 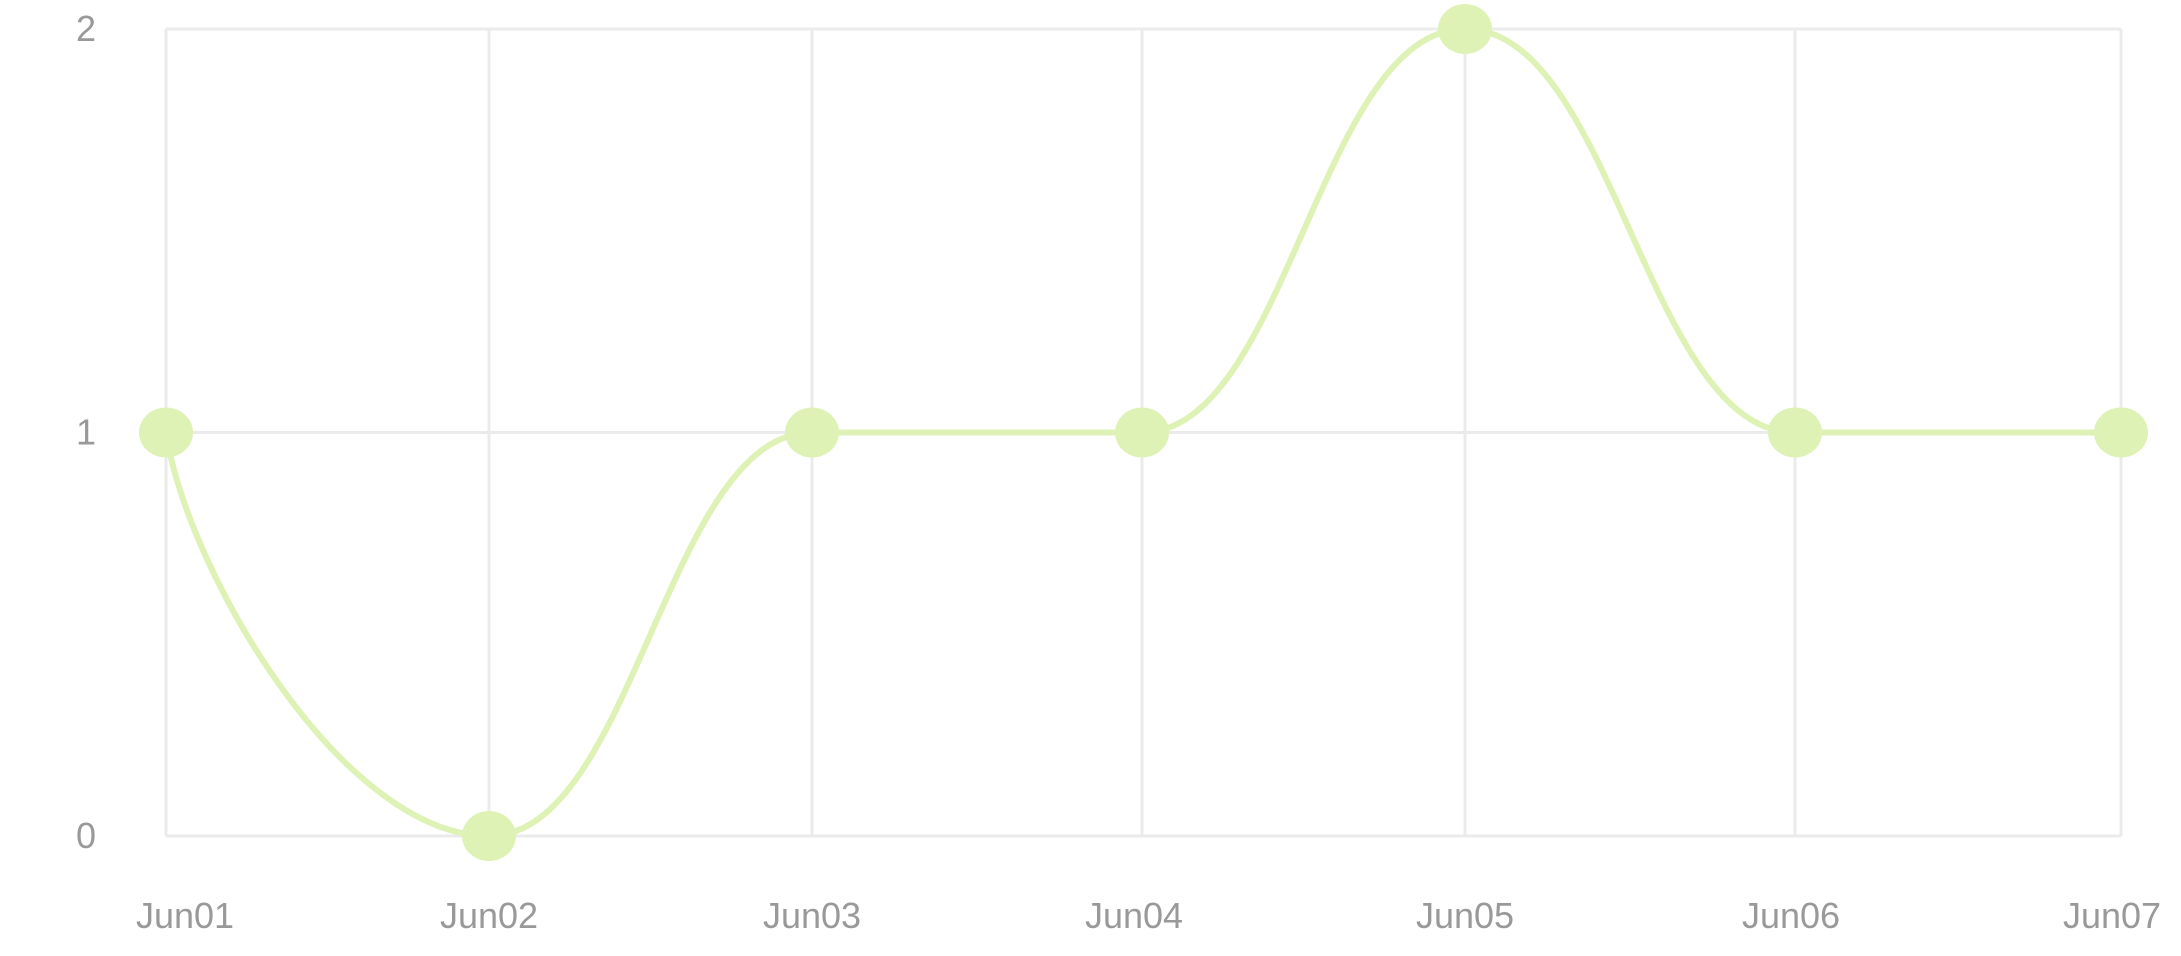 I want to click on x-tick-label: Jun01, so click(x=185, y=915).